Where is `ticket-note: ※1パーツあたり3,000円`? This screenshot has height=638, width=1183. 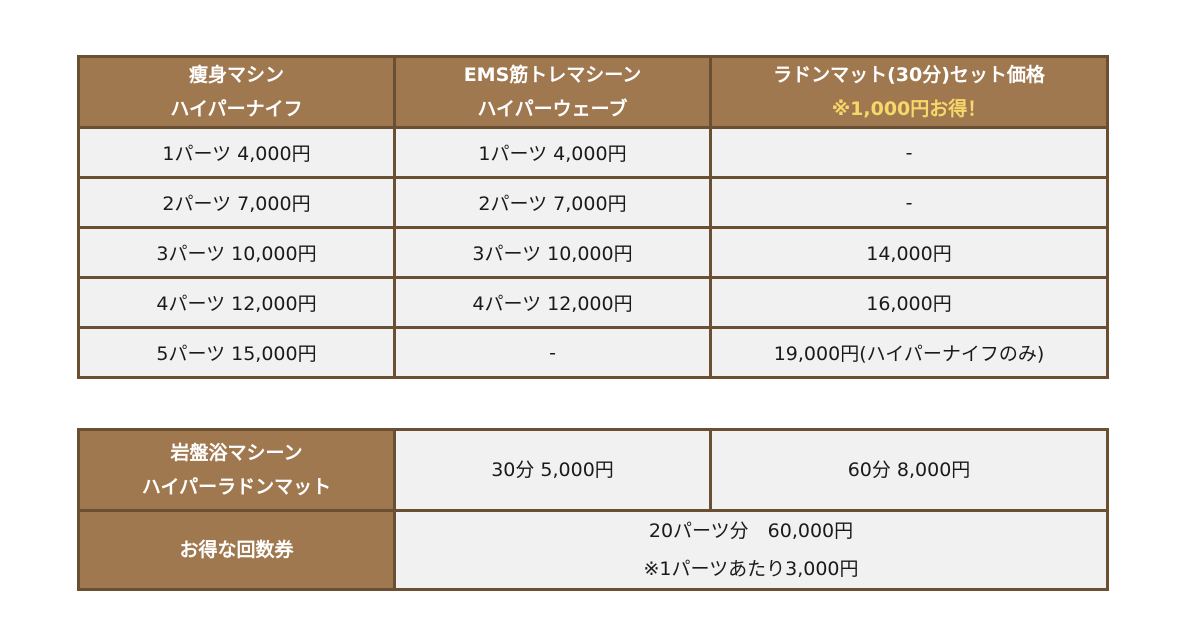 ticket-note: ※1パーツあたり3,000円 is located at coordinates (751, 569).